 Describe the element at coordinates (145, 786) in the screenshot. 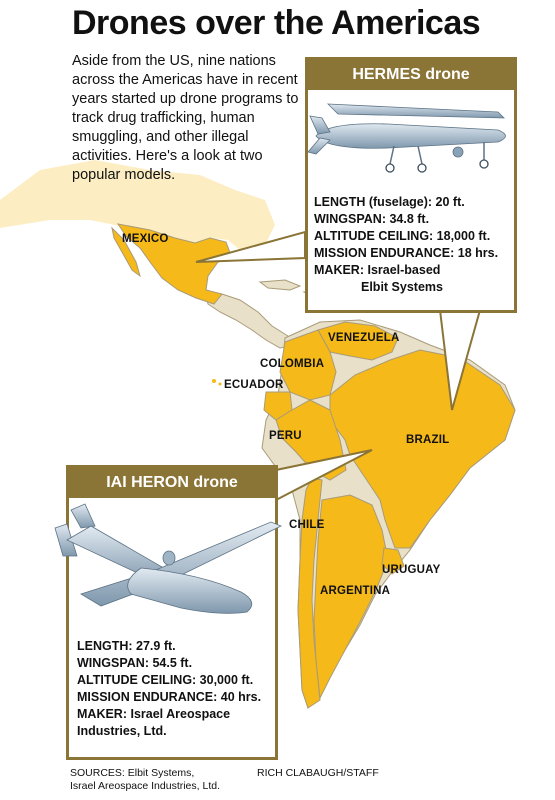

I see `sources-line-2: Israel Areospace Industries, Ltd.` at that location.